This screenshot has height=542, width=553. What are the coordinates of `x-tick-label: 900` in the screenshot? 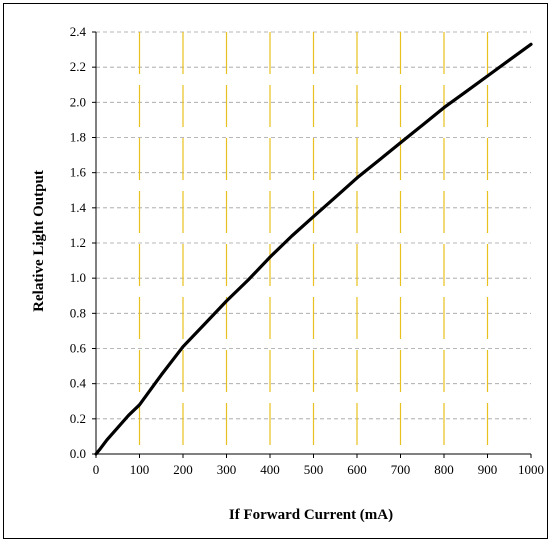 It's located at (488, 469).